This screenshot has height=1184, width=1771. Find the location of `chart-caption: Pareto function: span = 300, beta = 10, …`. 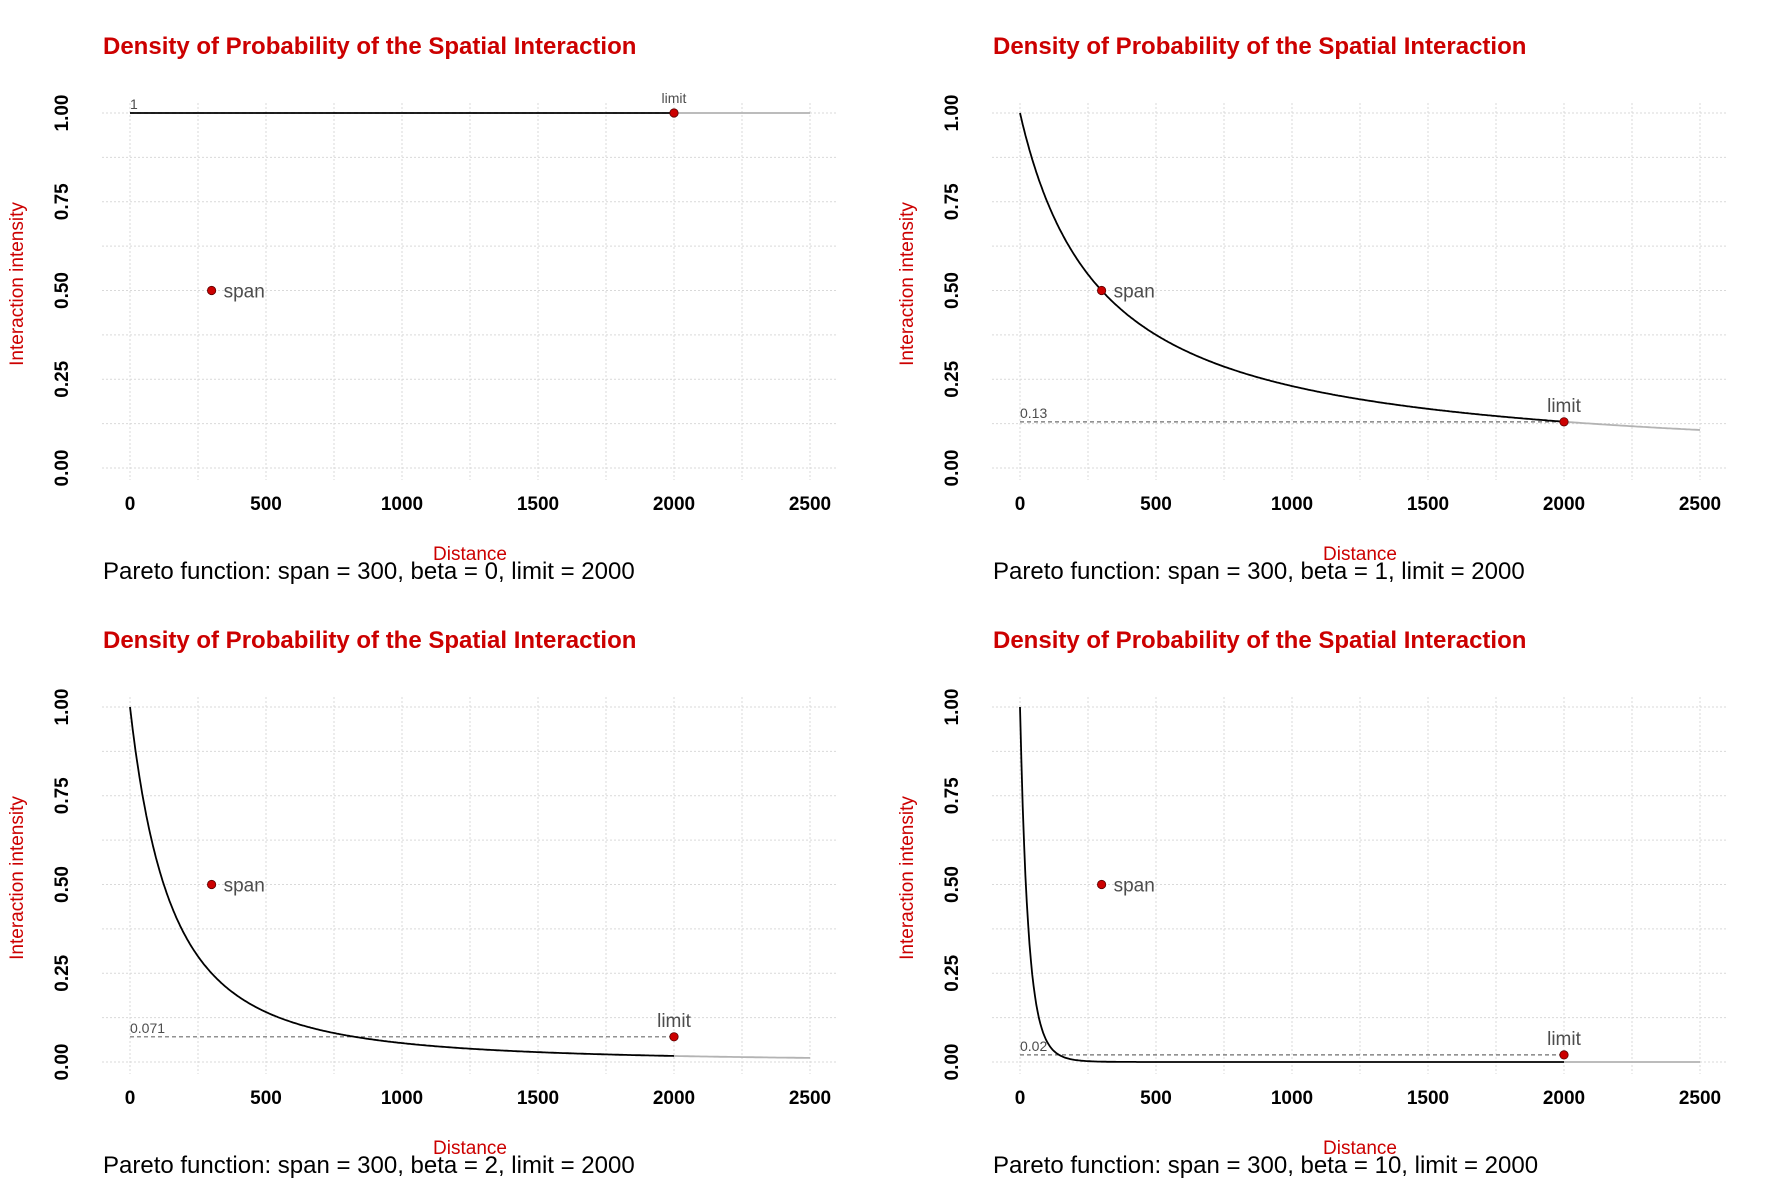

chart-caption: Pareto function: span = 300, beta = 10, … is located at coordinates (1266, 1165).